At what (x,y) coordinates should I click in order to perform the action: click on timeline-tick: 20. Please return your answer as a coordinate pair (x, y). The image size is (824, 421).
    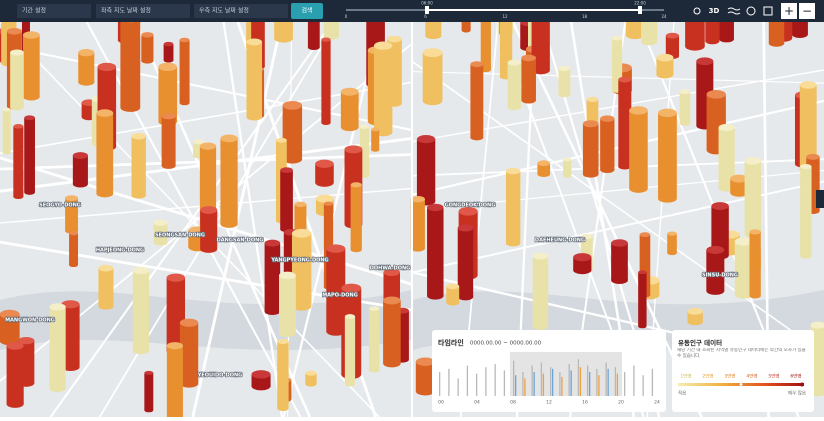
    Looking at the image, I should click on (621, 403).